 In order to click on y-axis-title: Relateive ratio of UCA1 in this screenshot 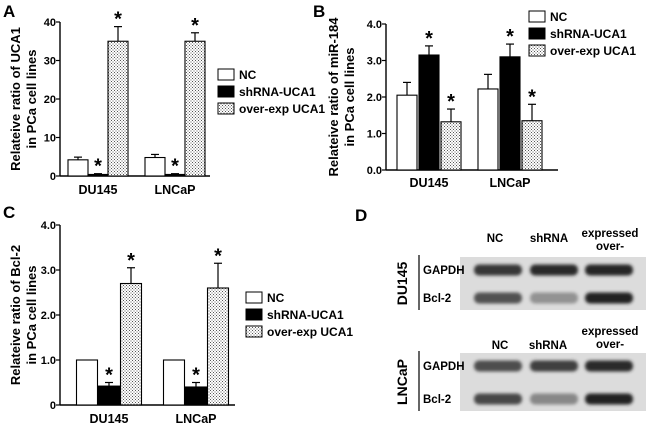, I will do `click(15, 99)`.